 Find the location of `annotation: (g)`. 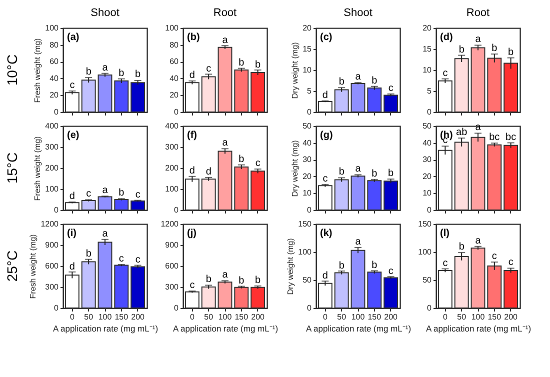

annotation: (g) is located at coordinates (326, 135).